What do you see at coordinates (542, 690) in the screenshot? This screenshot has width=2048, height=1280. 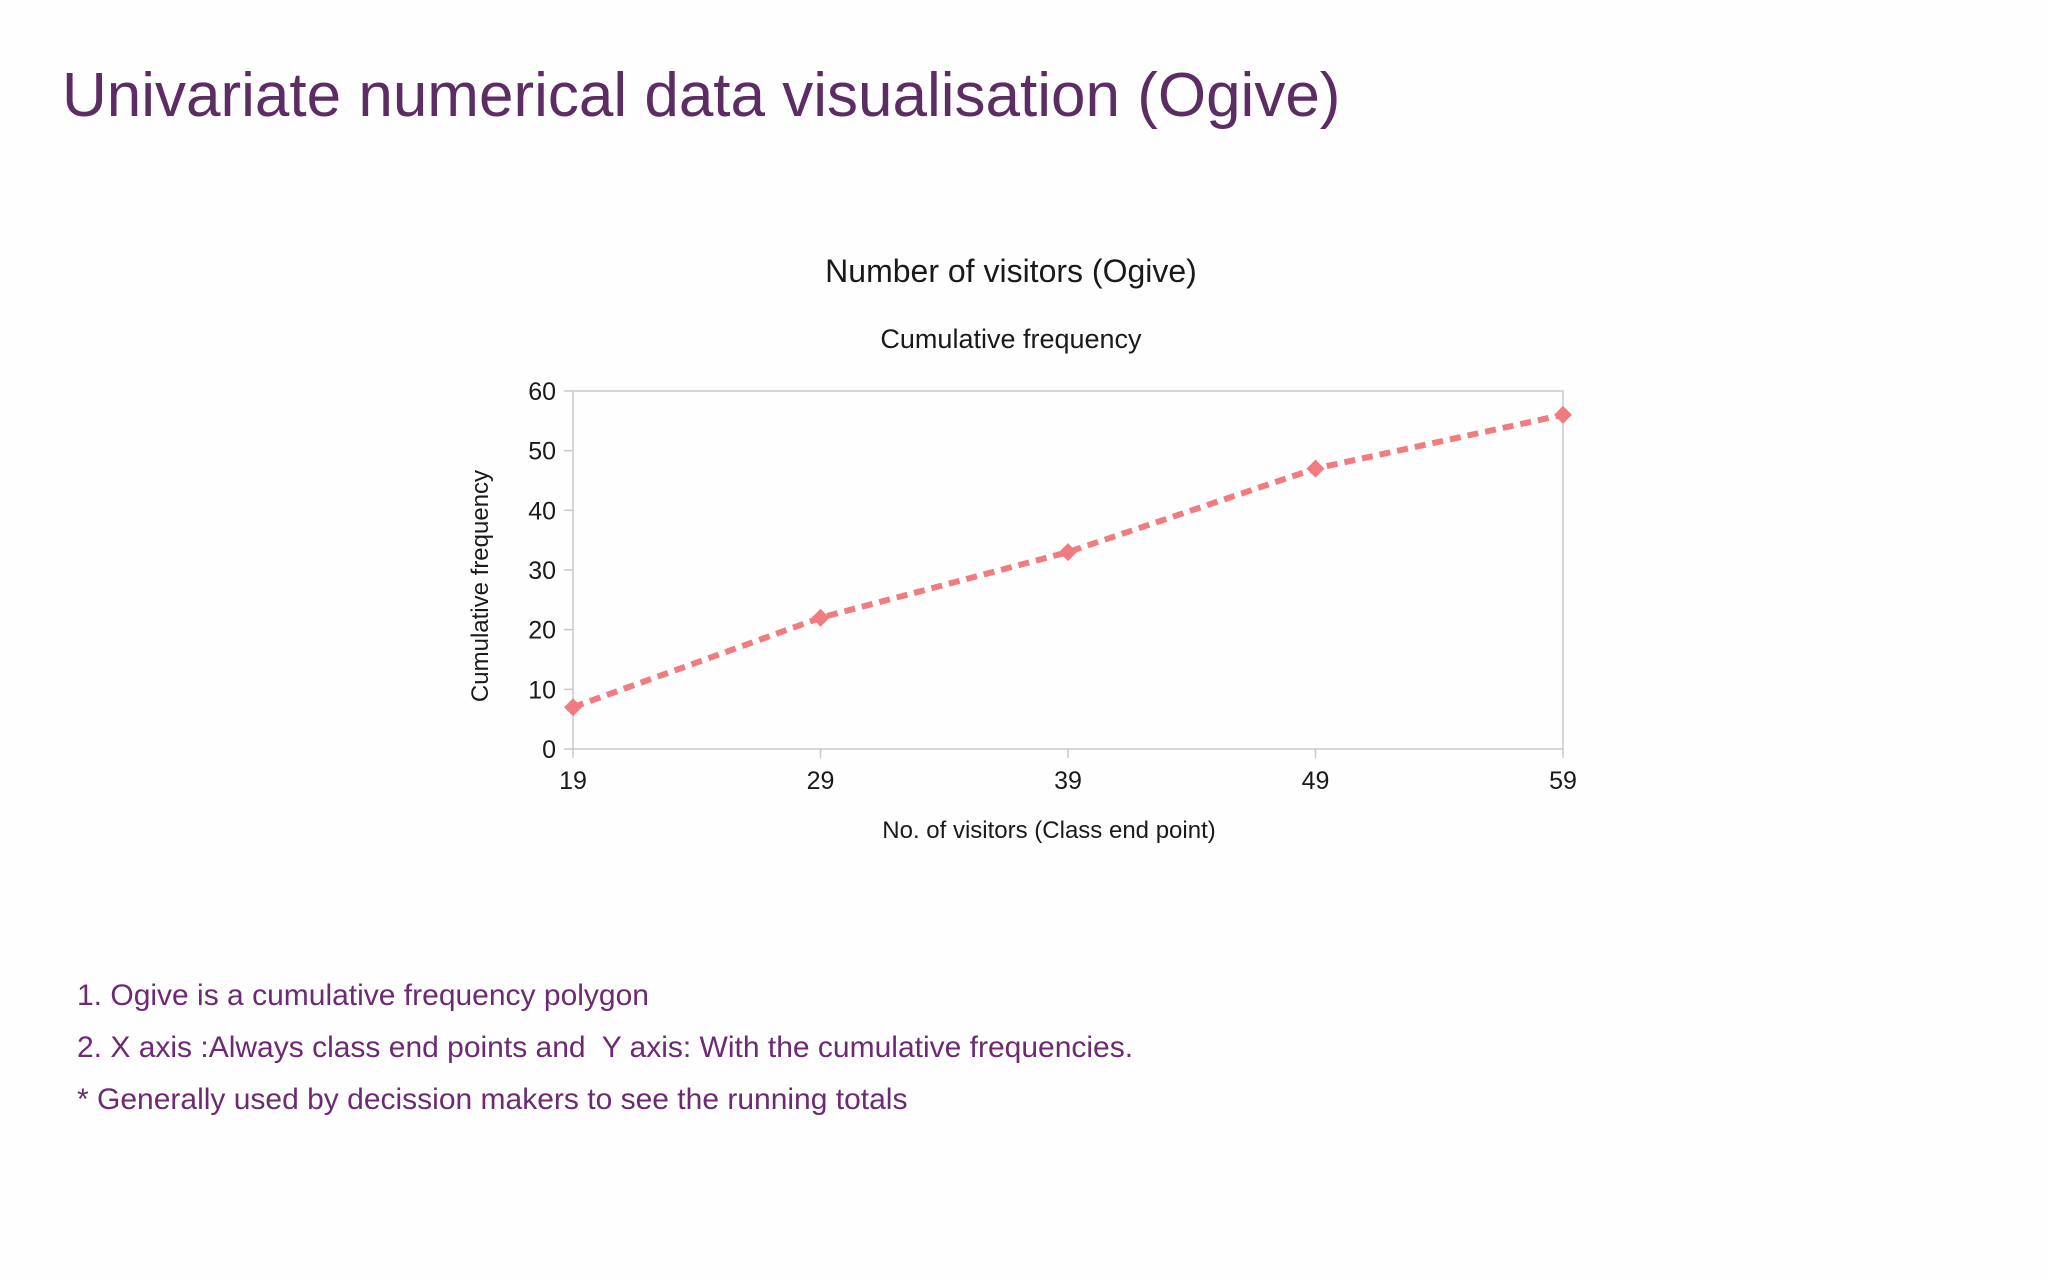 I see `y-tick-label: 10` at bounding box center [542, 690].